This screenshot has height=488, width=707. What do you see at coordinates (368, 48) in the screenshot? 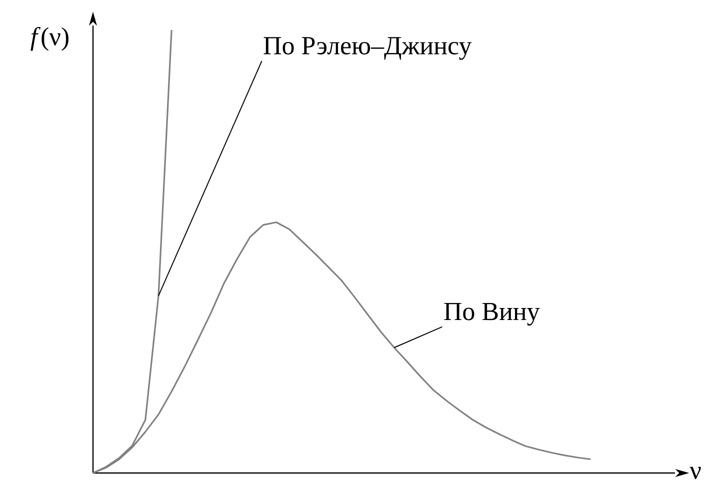
I see `text: По Рэлею–Джинсу` at bounding box center [368, 48].